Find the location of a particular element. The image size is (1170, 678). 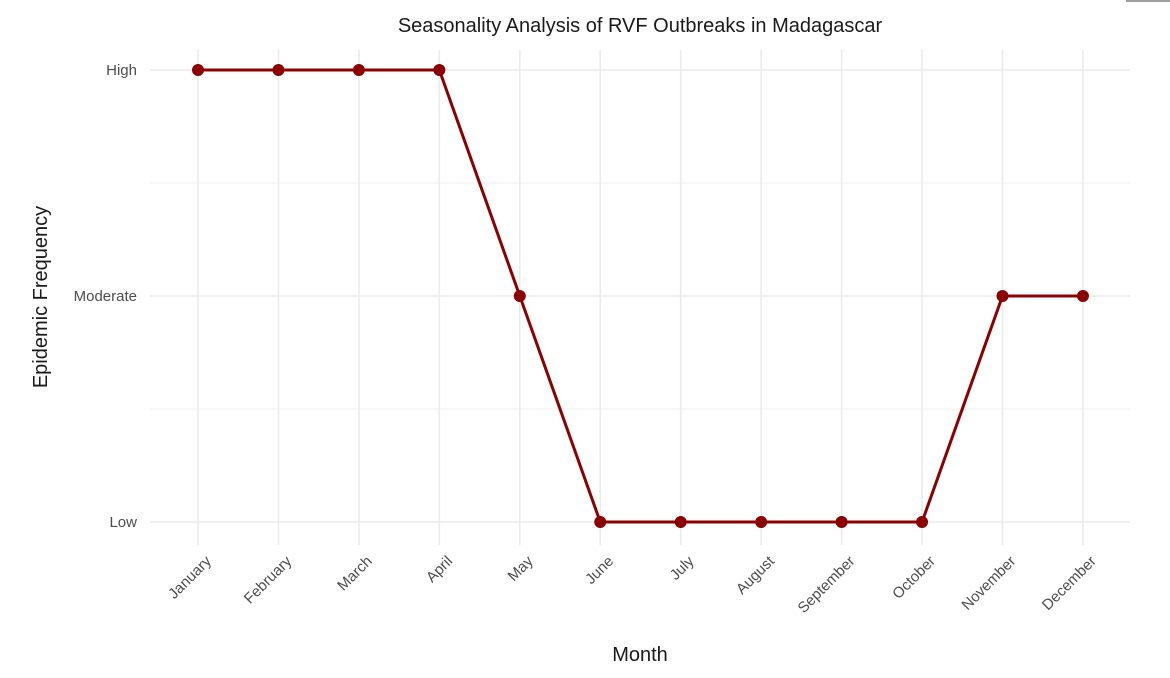

x-tick-label: April is located at coordinates (439, 569).